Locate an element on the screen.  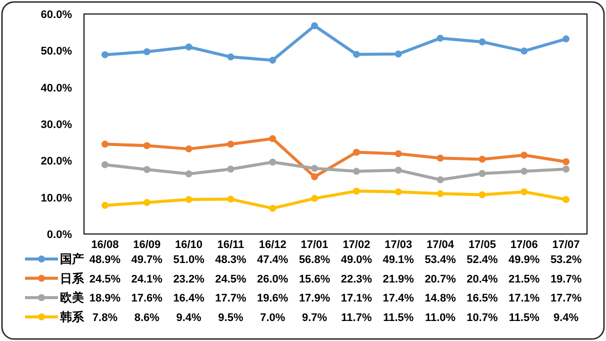
legend-label: 国产 is located at coordinates (72, 259).